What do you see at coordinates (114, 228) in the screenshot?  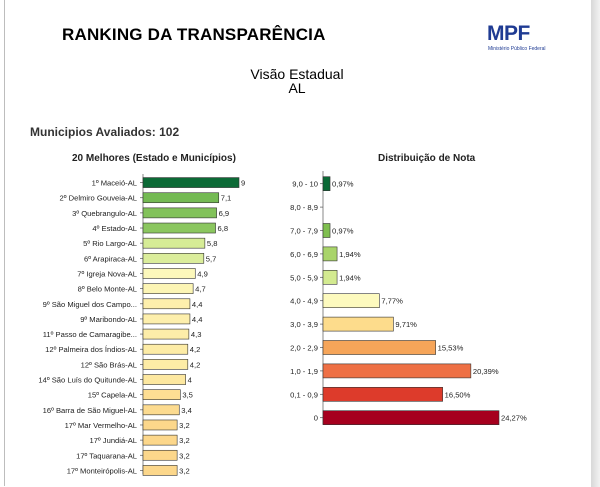 I see `top20-category-label: 4º Estado-AL` at bounding box center [114, 228].